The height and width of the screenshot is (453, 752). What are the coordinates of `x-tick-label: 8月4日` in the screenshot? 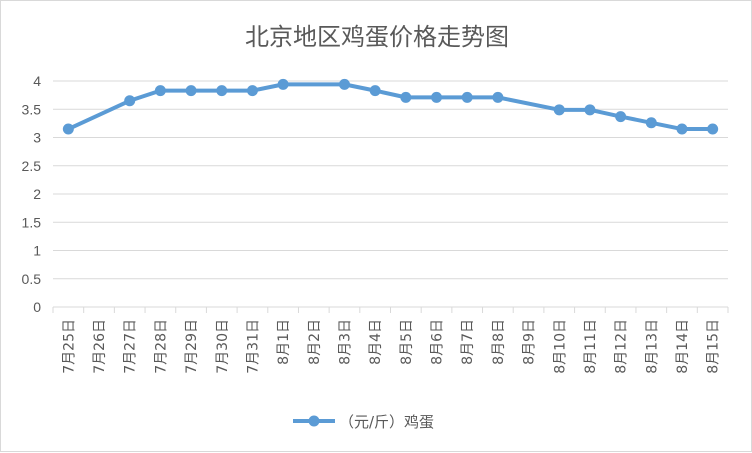 It's located at (376, 342).